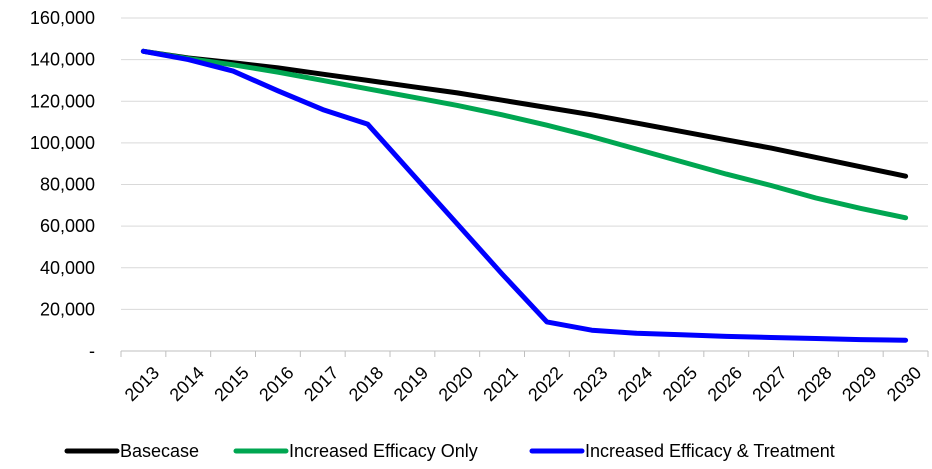 Image resolution: width=932 pixels, height=469 pixels. Describe the element at coordinates (859, 384) in the screenshot. I see `x-tick-label: 2029` at that location.